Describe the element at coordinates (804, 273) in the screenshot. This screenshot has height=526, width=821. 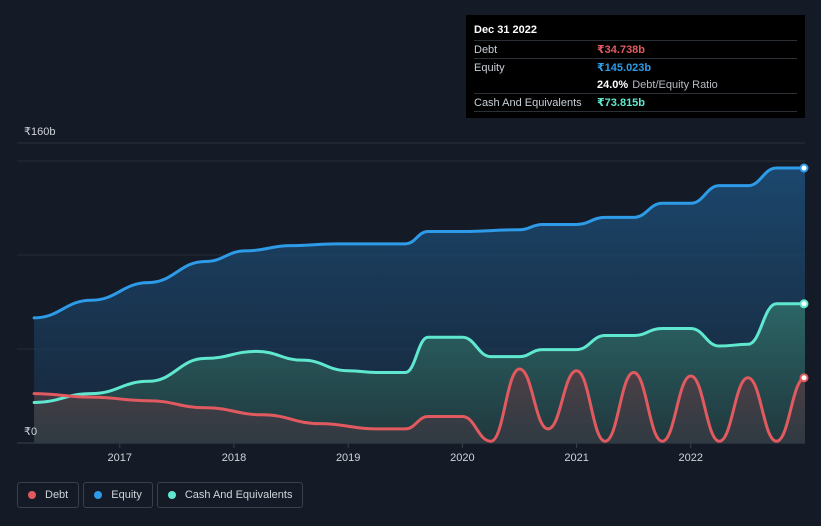
I see `end-markers` at that location.